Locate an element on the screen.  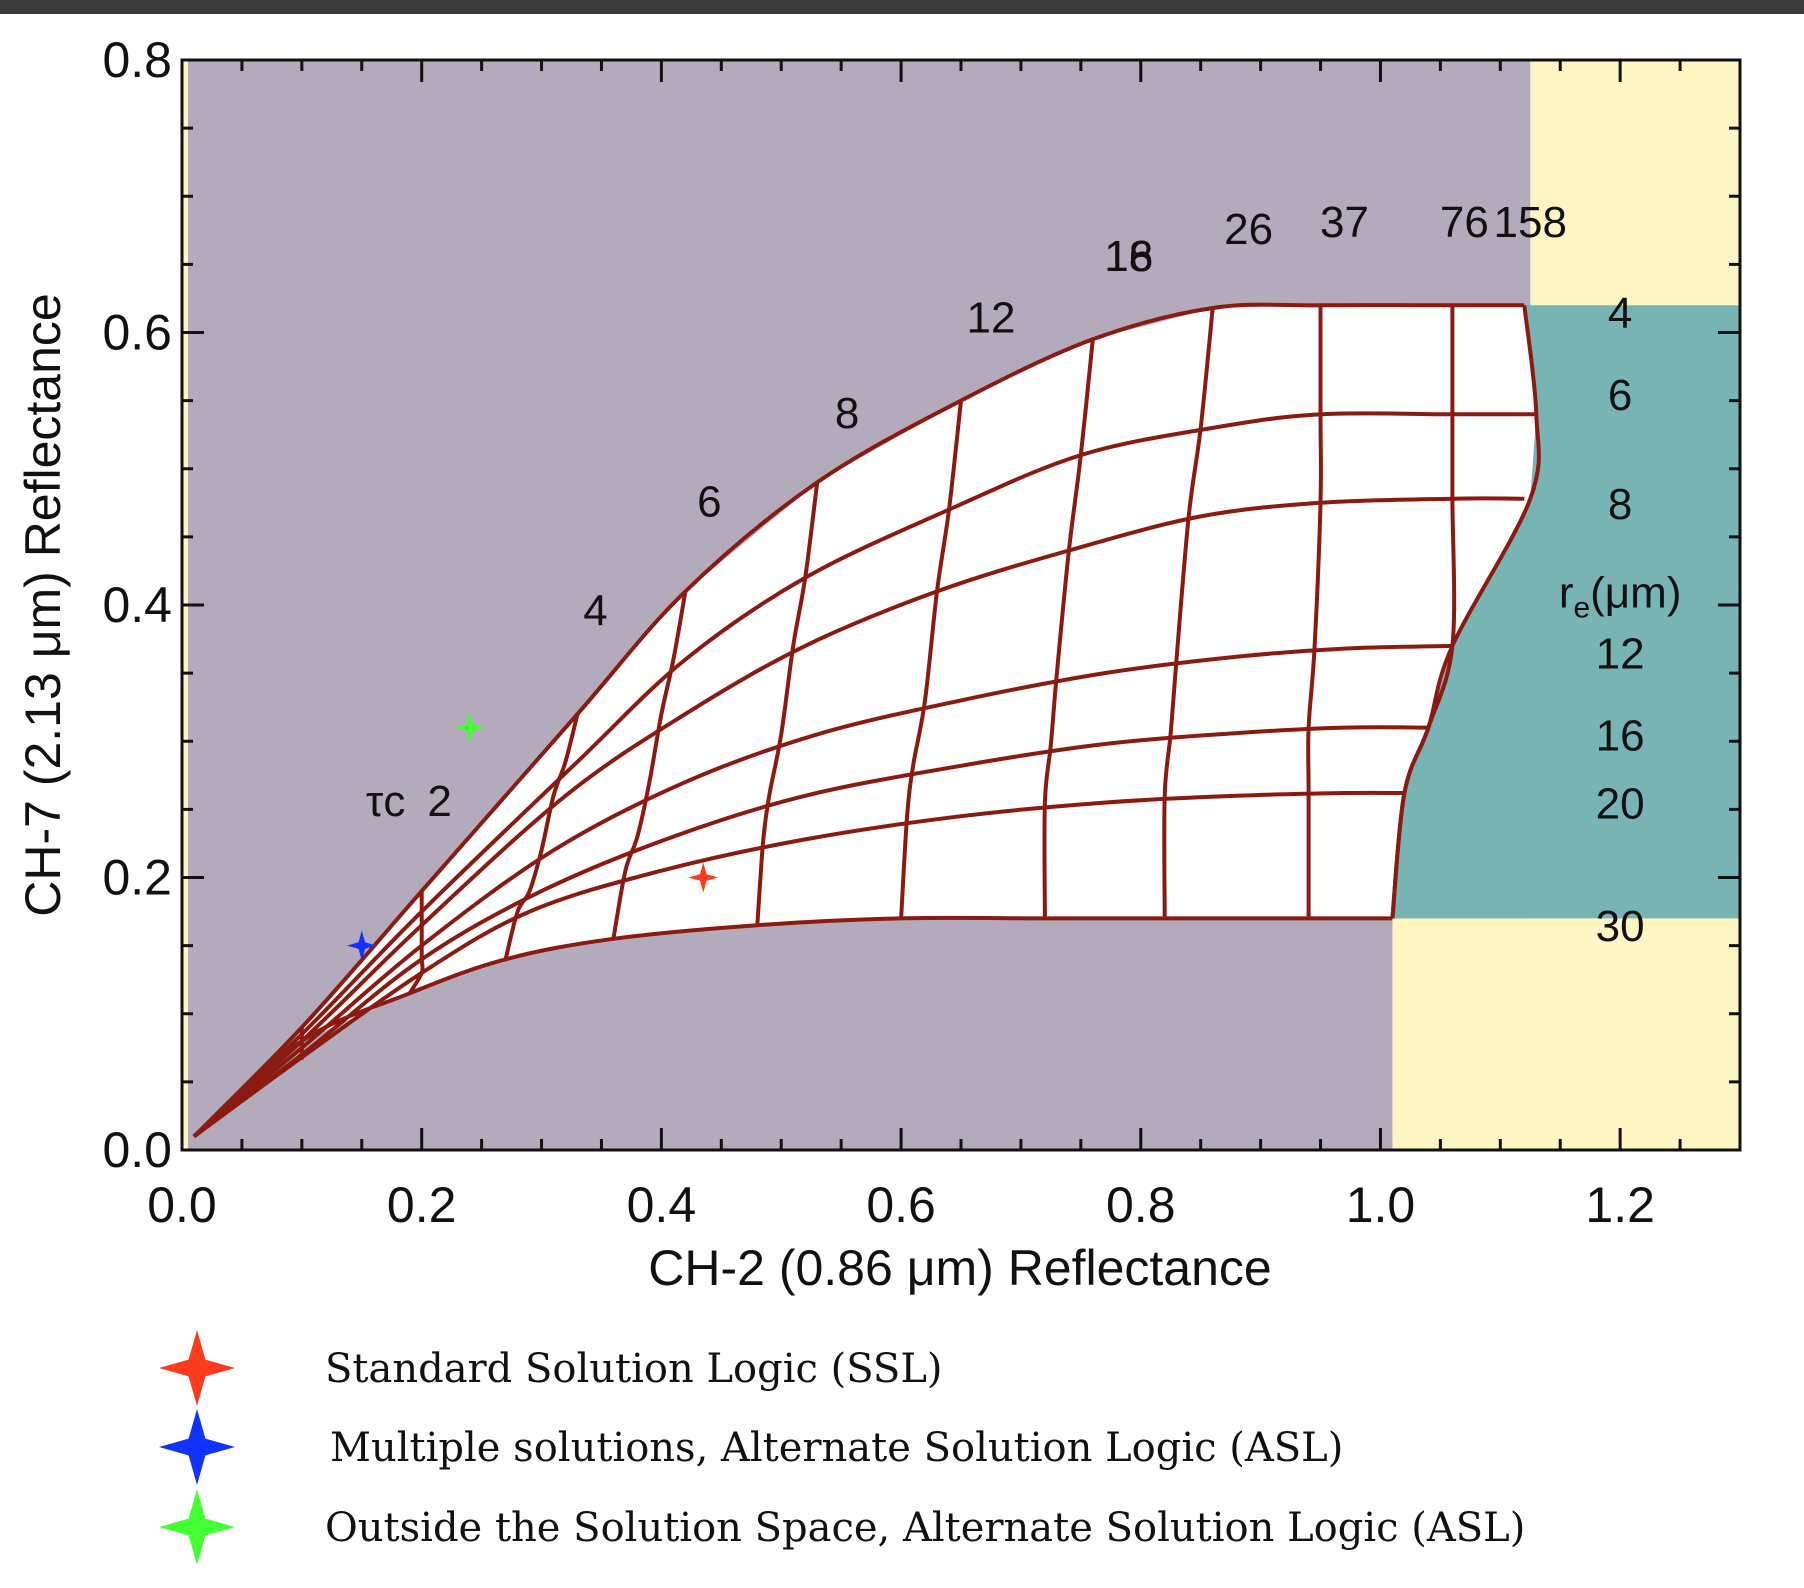
solution-markers is located at coordinates (532, 836).